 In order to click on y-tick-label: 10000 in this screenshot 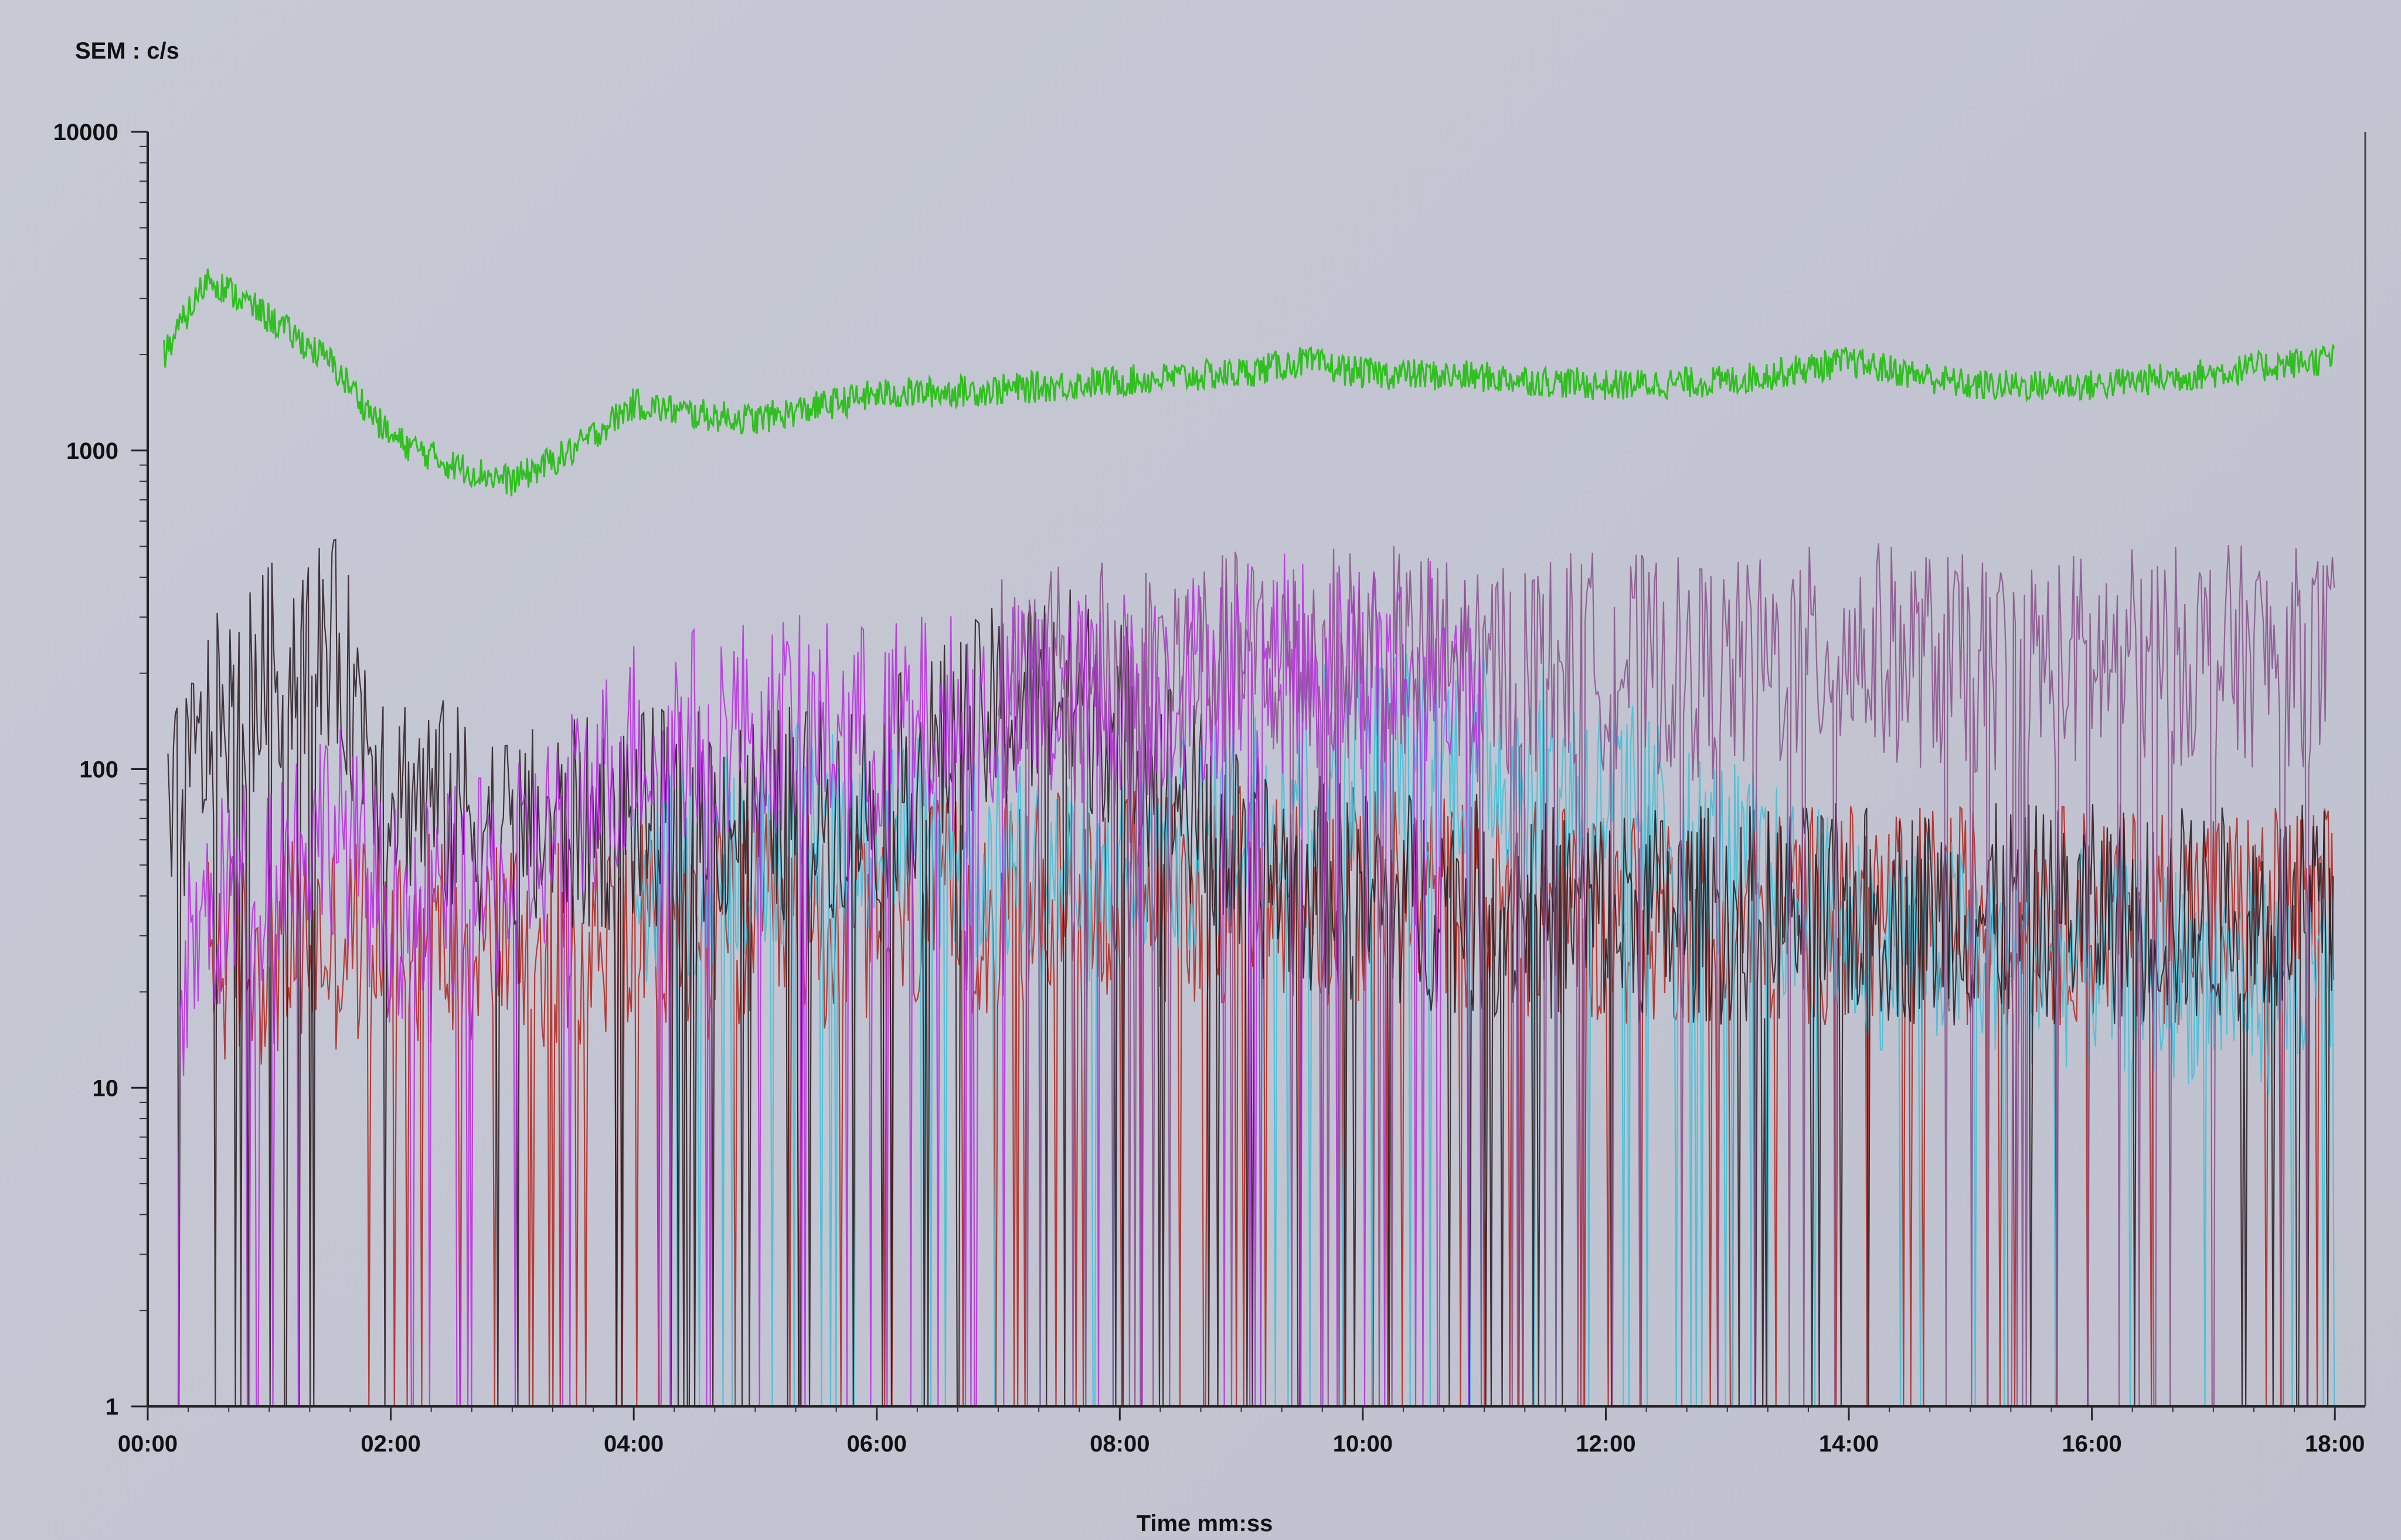, I will do `click(85, 132)`.